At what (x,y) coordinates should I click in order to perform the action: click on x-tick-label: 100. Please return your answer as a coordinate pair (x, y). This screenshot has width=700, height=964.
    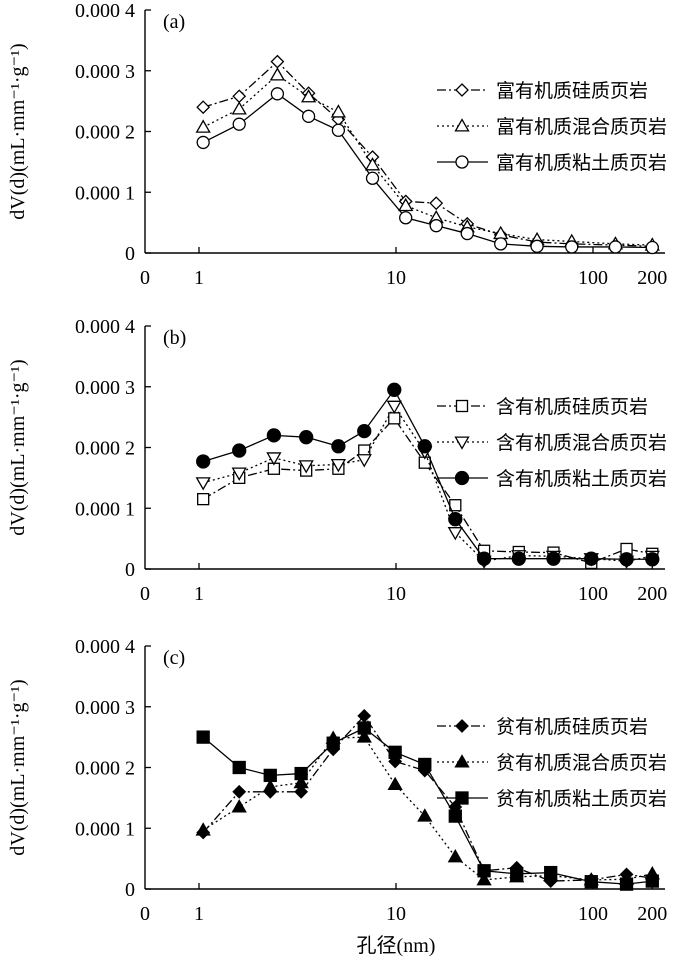
    Looking at the image, I should click on (593, 914).